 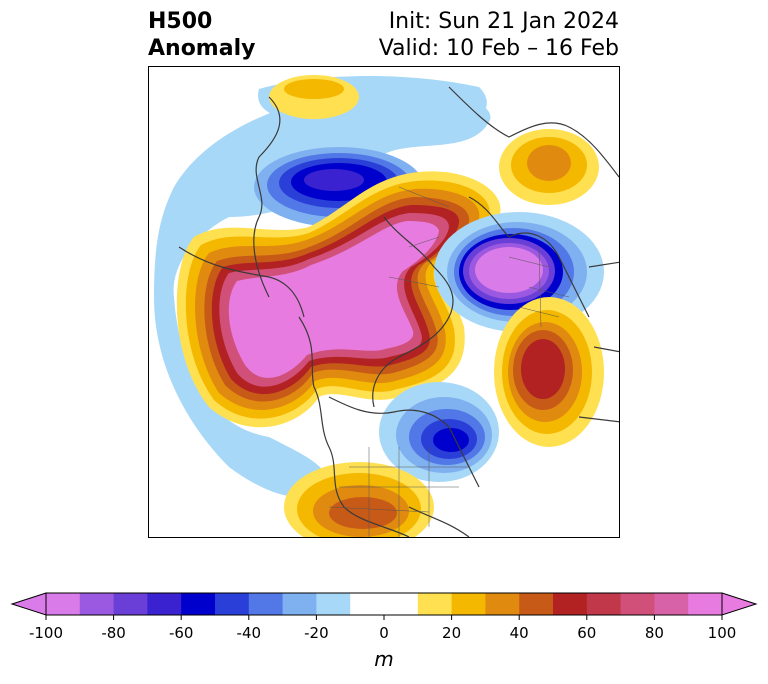 What do you see at coordinates (739, 604) in the screenshot?
I see `colorbar-extend-max` at bounding box center [739, 604].